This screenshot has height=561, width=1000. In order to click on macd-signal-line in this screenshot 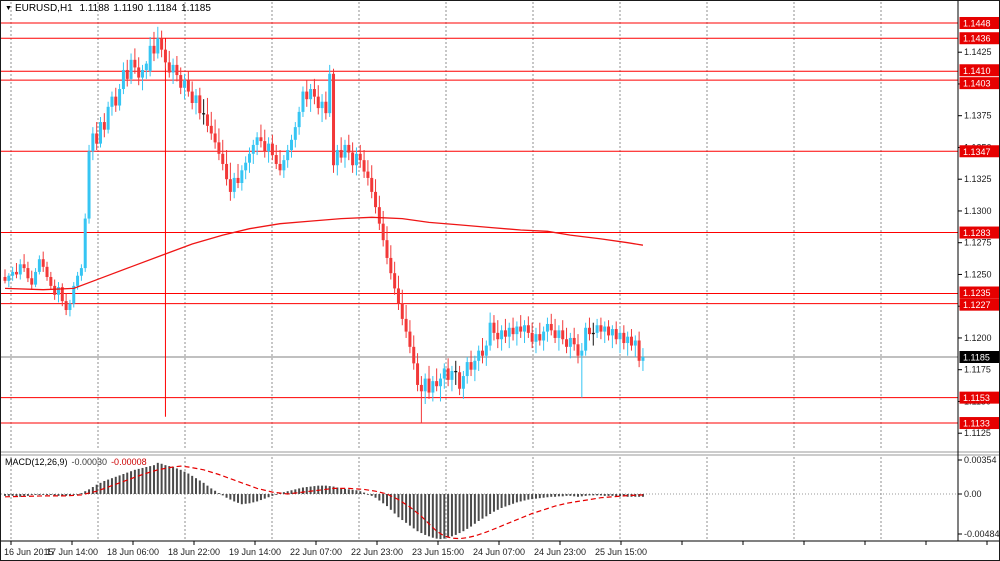, I will do `click(323, 502)`.